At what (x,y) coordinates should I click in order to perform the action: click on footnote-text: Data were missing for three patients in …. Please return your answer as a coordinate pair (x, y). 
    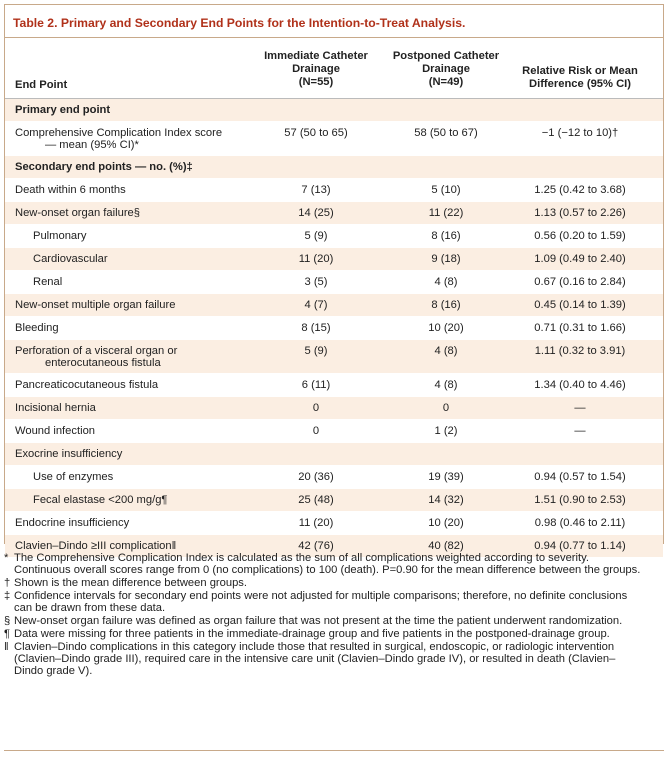
    Looking at the image, I should click on (312, 634).